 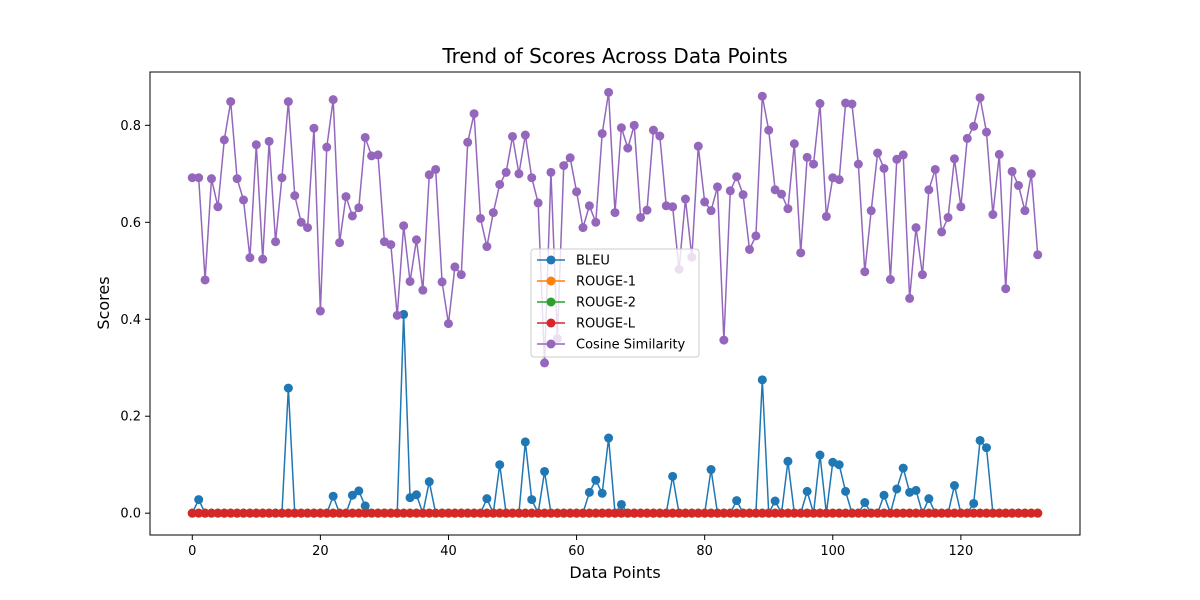 I want to click on y-tick-label: 0.6, so click(x=130, y=223).